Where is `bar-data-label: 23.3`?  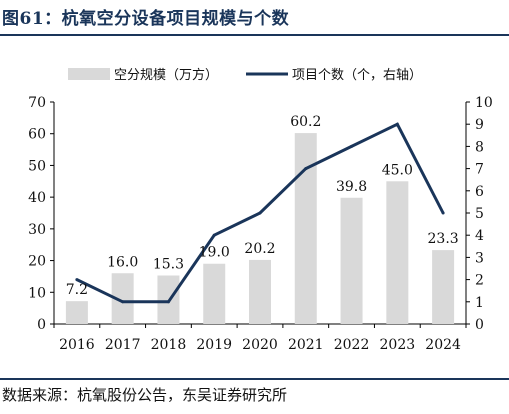 bar-data-label: 23.3 is located at coordinates (443, 239).